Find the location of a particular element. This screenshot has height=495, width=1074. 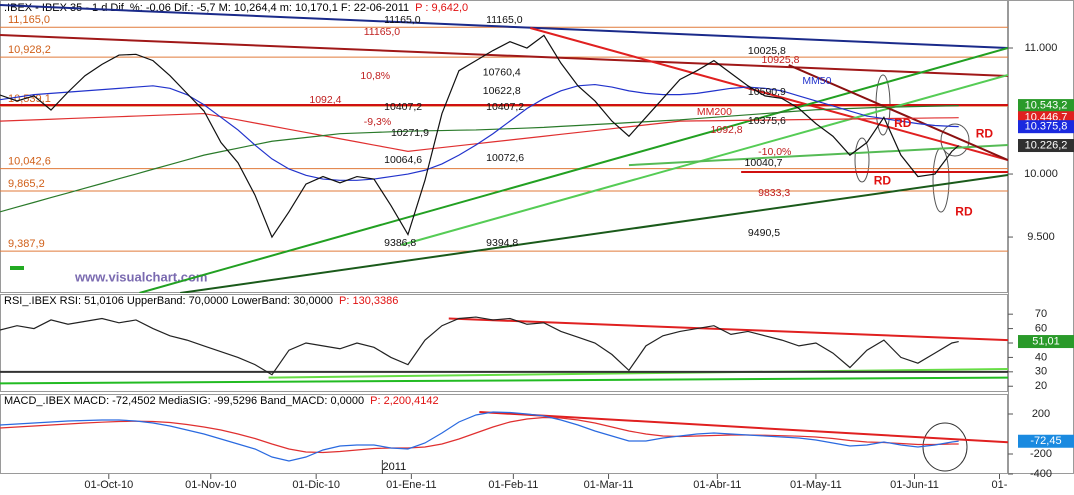

value-tag-label: 10.226,2 is located at coordinates (1046, 145).